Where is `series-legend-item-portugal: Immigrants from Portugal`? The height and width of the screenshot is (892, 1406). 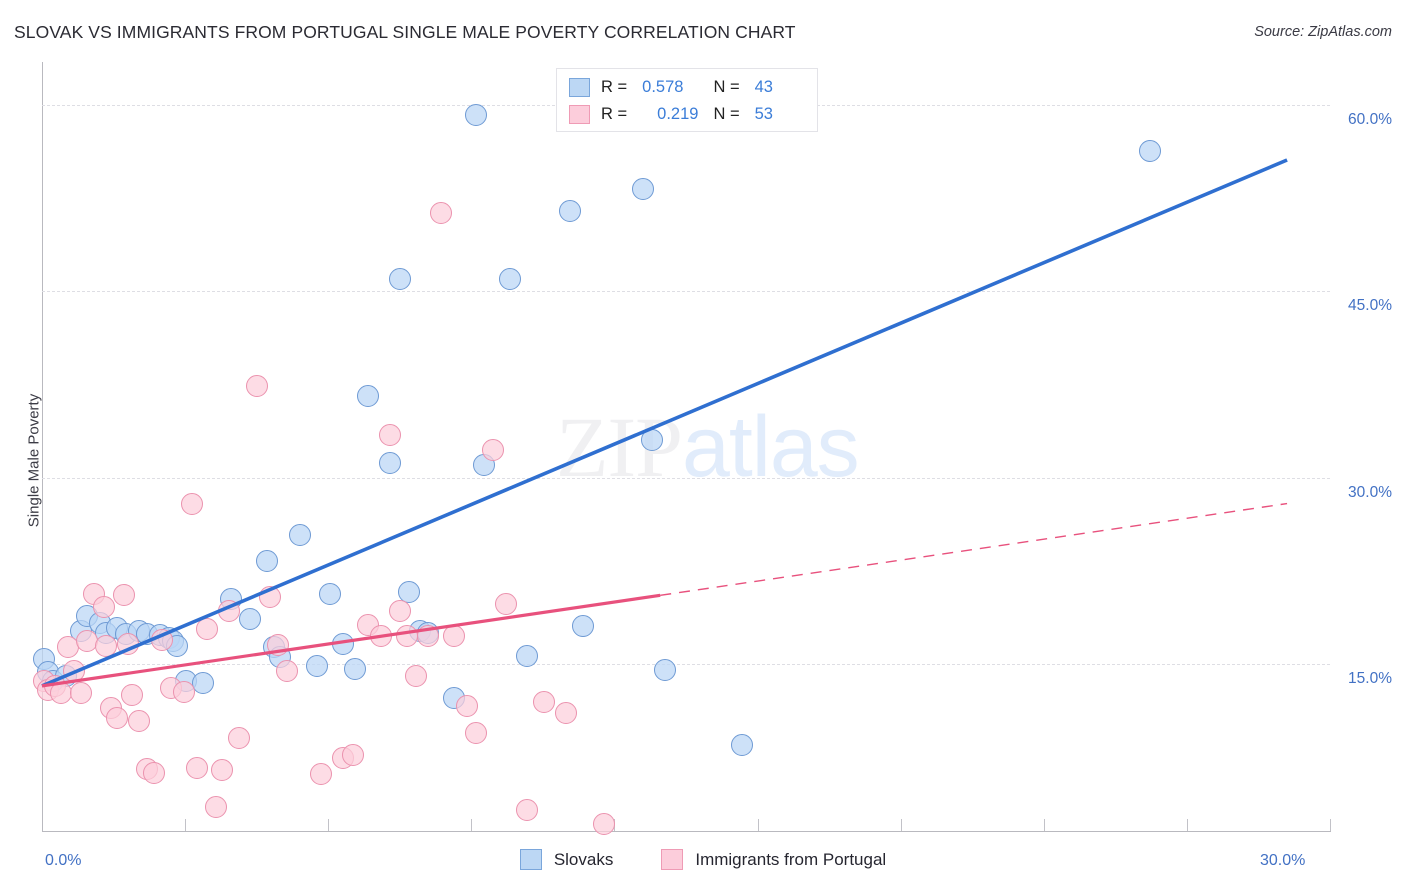
series-legend-item-portugal: Immigrants from Portugal is located at coordinates (773, 859).